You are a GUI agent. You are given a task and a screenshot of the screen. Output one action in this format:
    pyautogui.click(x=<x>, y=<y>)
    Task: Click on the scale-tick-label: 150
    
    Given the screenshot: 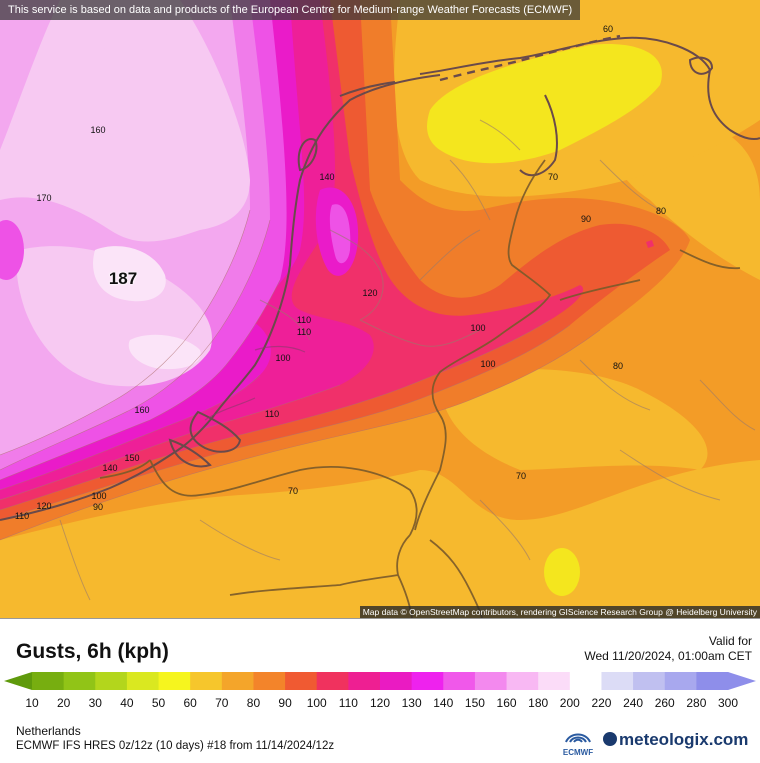 What is the action you would take?
    pyautogui.click(x=474, y=703)
    